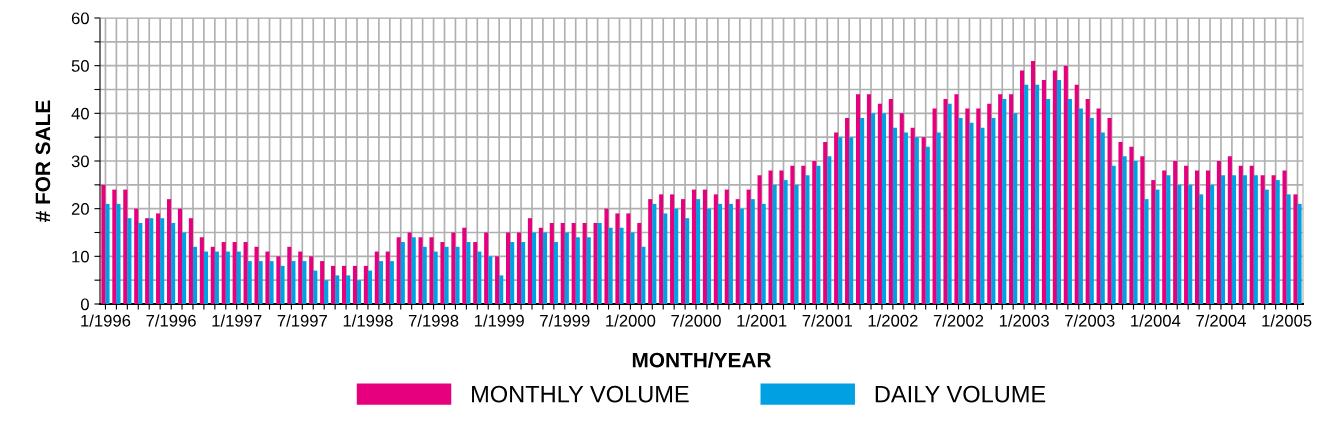 This screenshot has width=1323, height=423. Describe the element at coordinates (827, 320) in the screenshot. I see `x-tick-label: 7/2001` at that location.